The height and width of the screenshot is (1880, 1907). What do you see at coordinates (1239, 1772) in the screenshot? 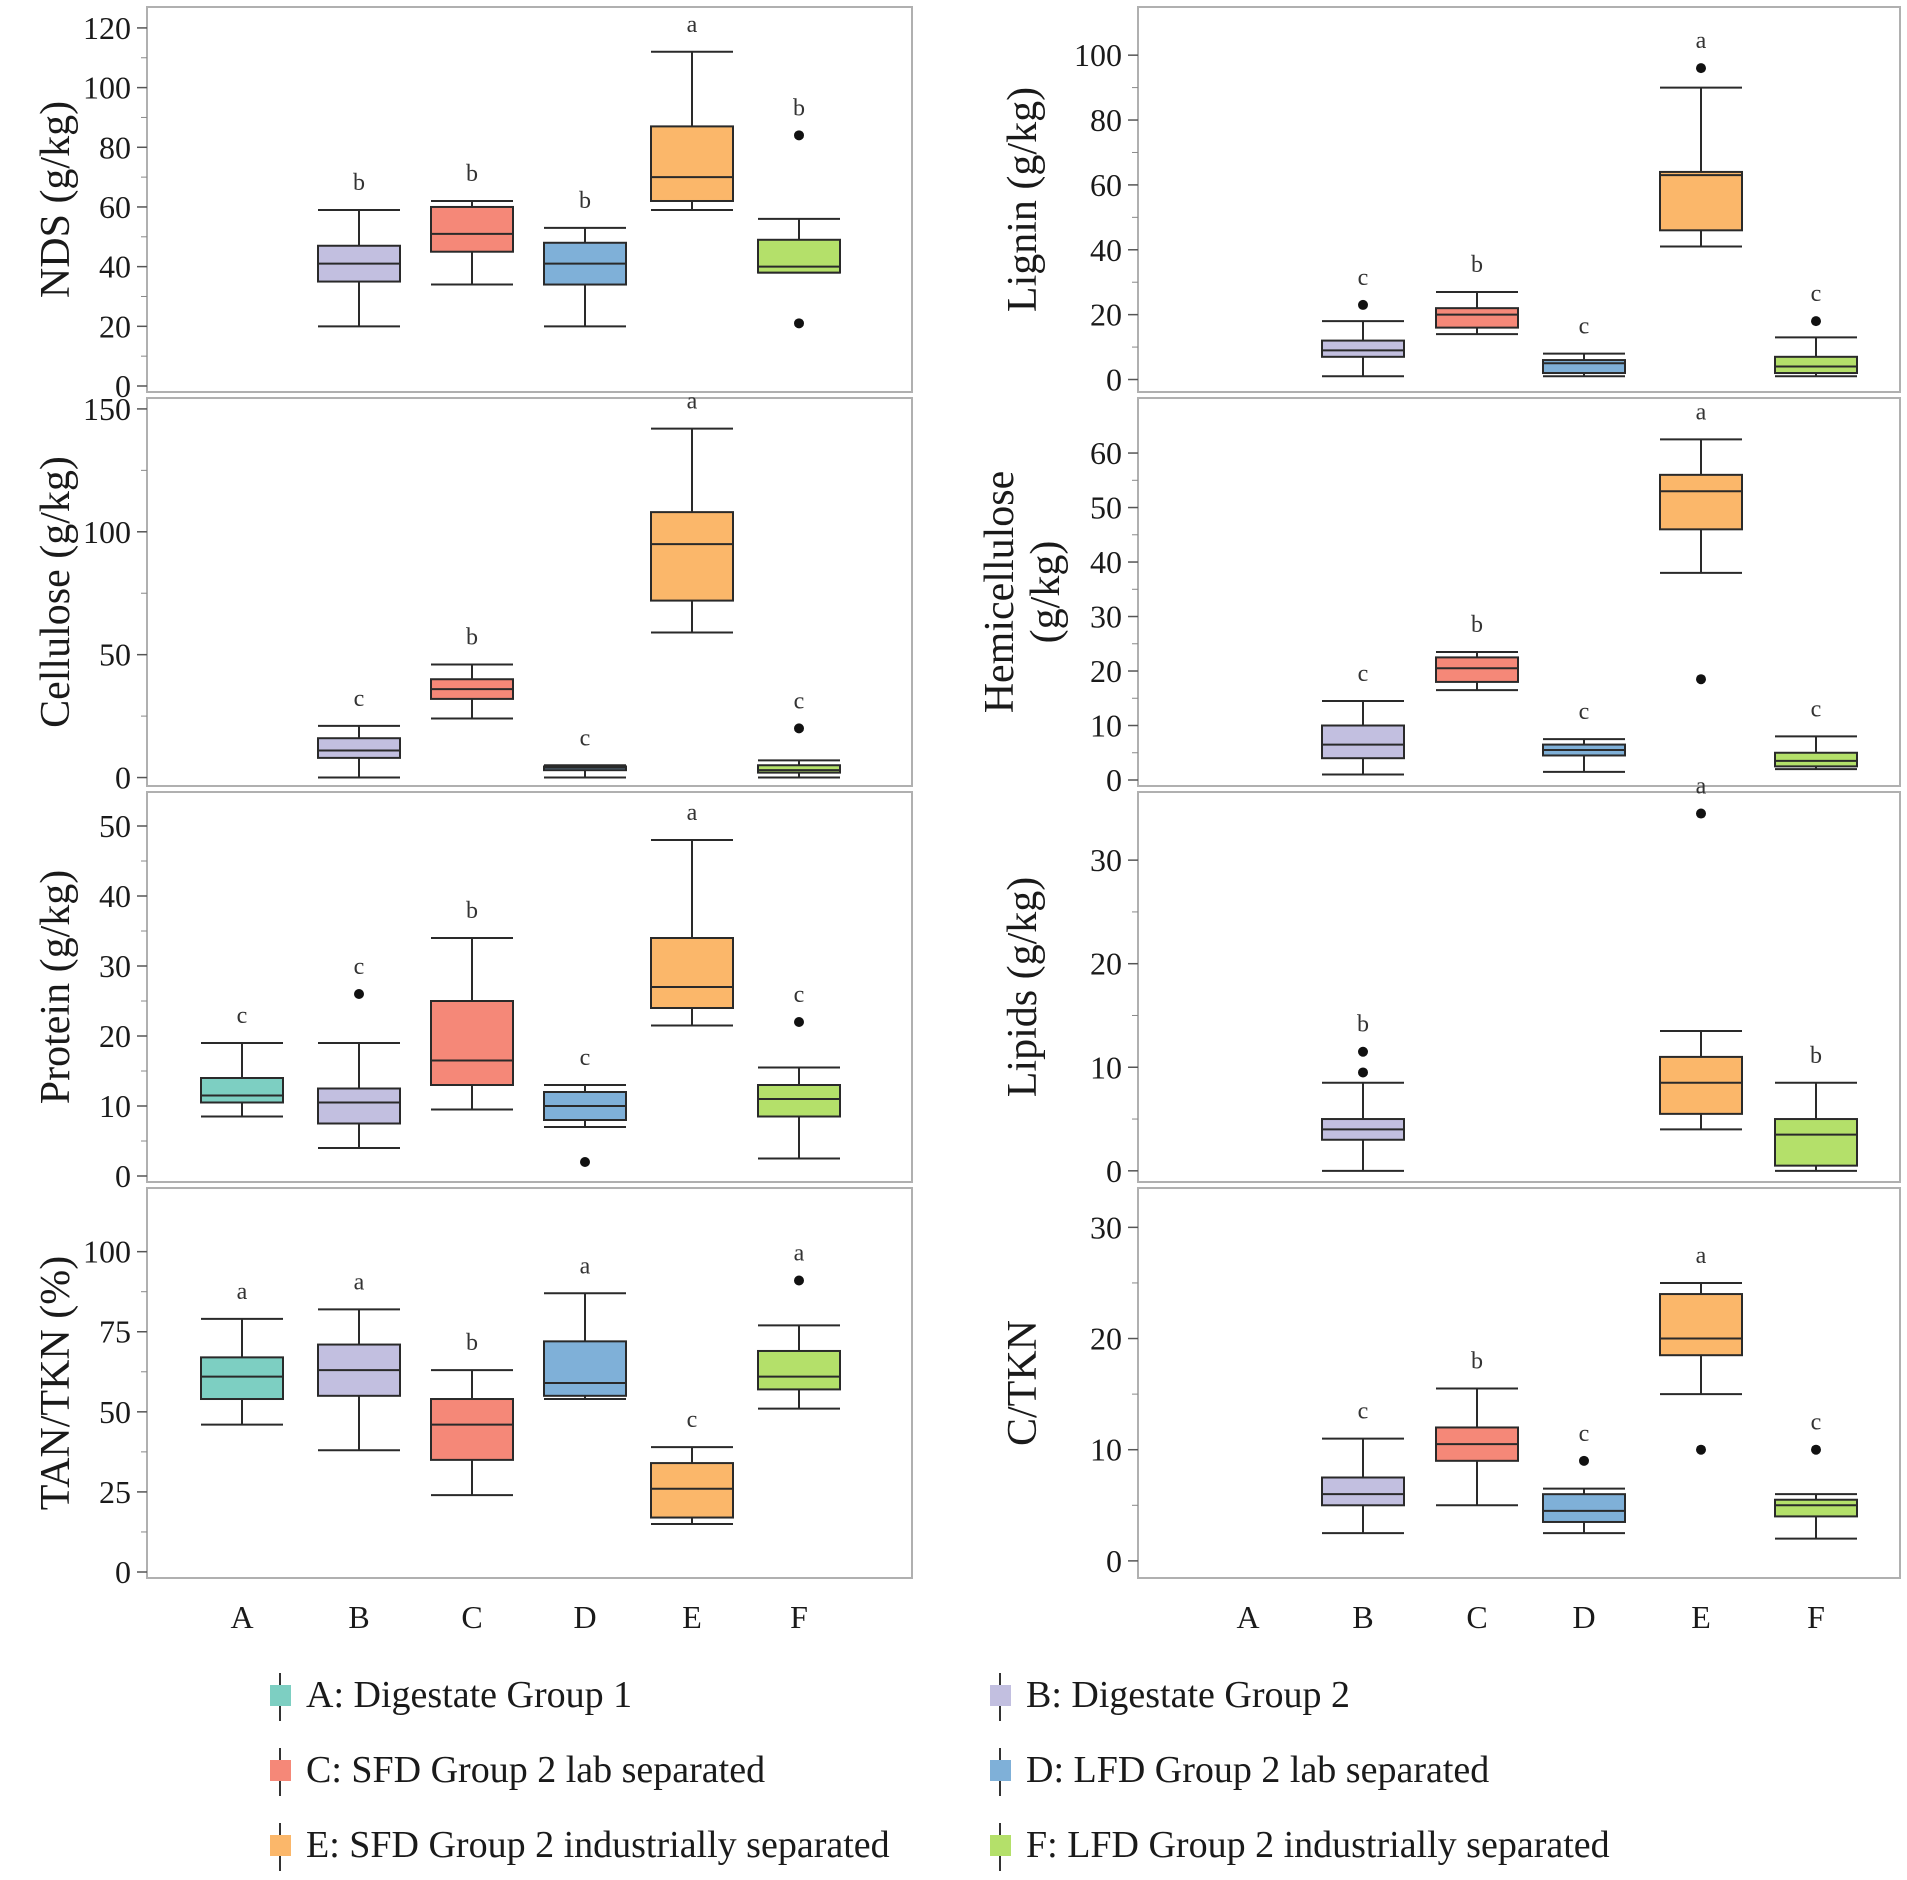
I see `legend-item-D: D: LFD Group 2 lab separated` at bounding box center [1239, 1772].